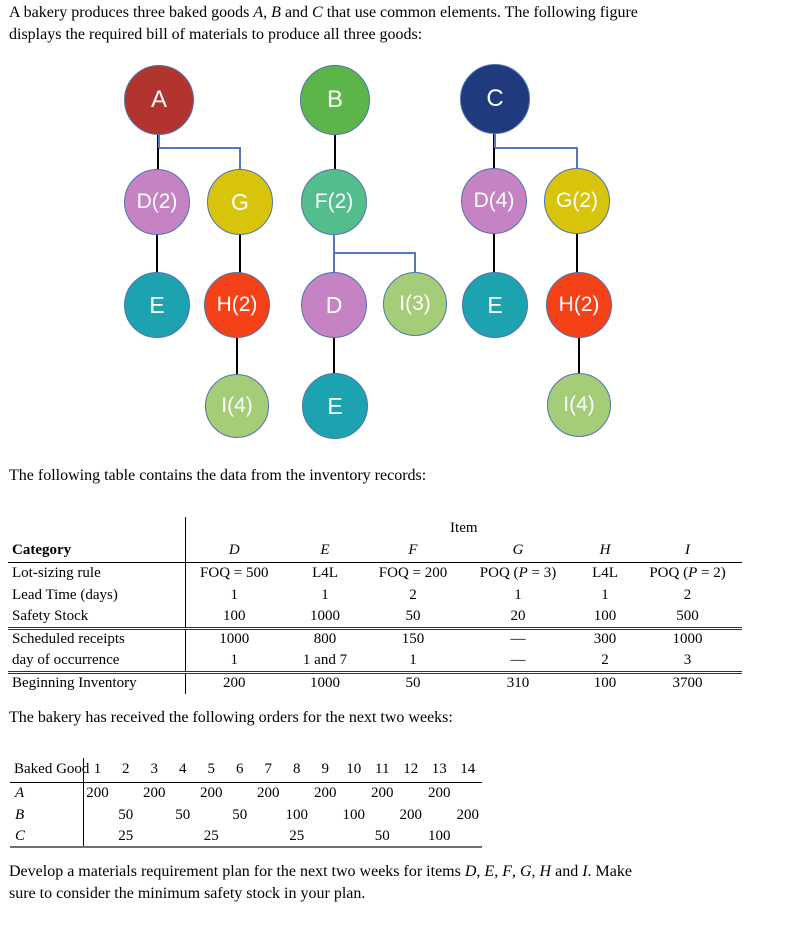  Describe the element at coordinates (234, 551) in the screenshot. I see `inventory-item-header: D` at that location.